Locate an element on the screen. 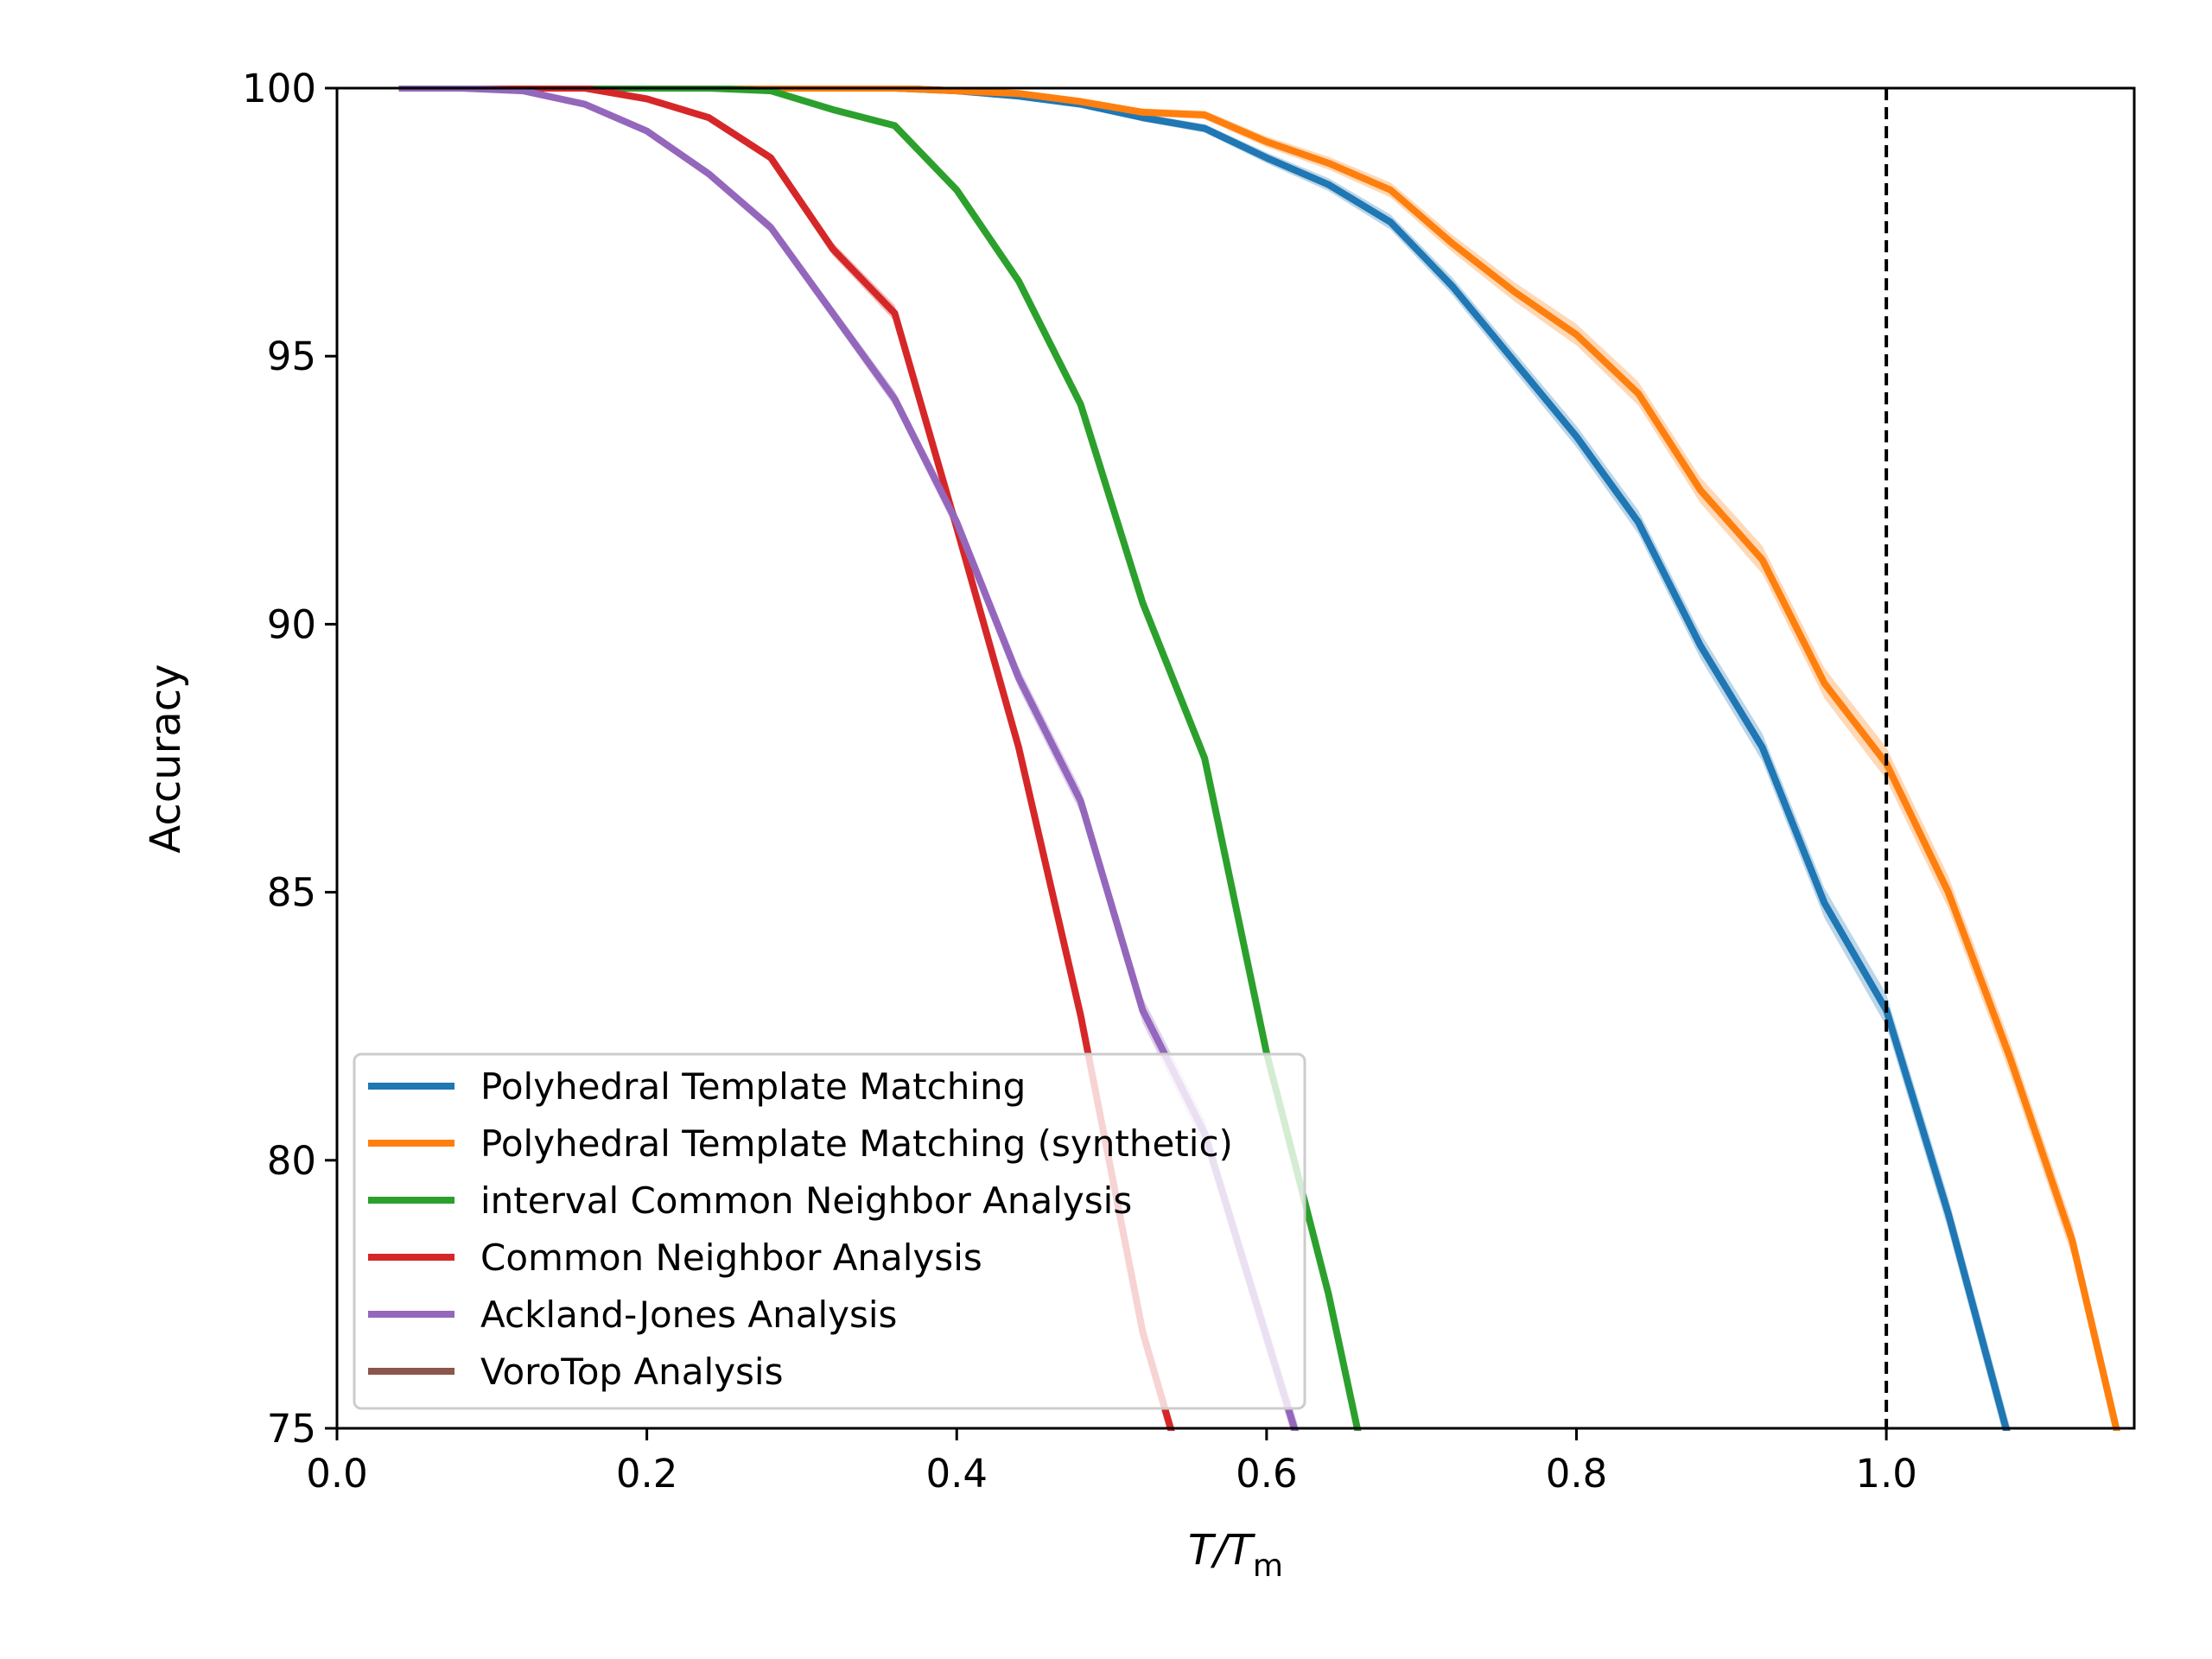 This screenshot has width=2212, height=1659. x-axis-label-subscript: m is located at coordinates (1268, 1566).